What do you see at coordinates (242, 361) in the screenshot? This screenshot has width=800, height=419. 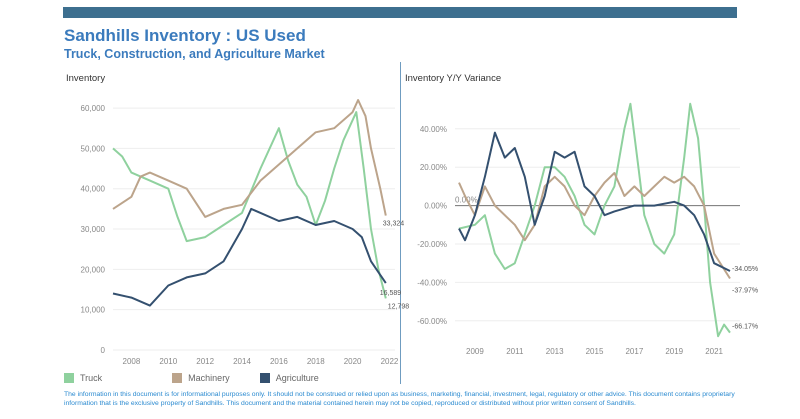 I see `x-tick-label: 2014` at bounding box center [242, 361].